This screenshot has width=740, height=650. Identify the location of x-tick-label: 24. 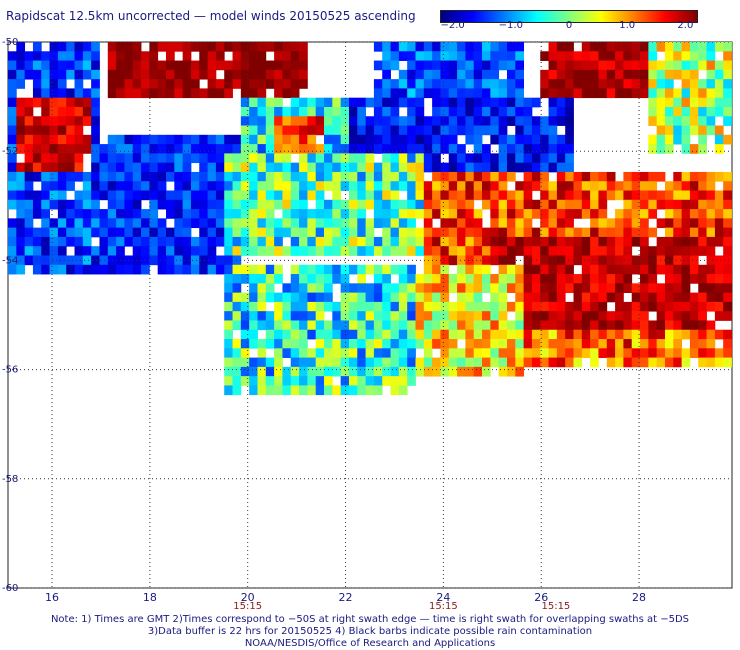
(443, 597).